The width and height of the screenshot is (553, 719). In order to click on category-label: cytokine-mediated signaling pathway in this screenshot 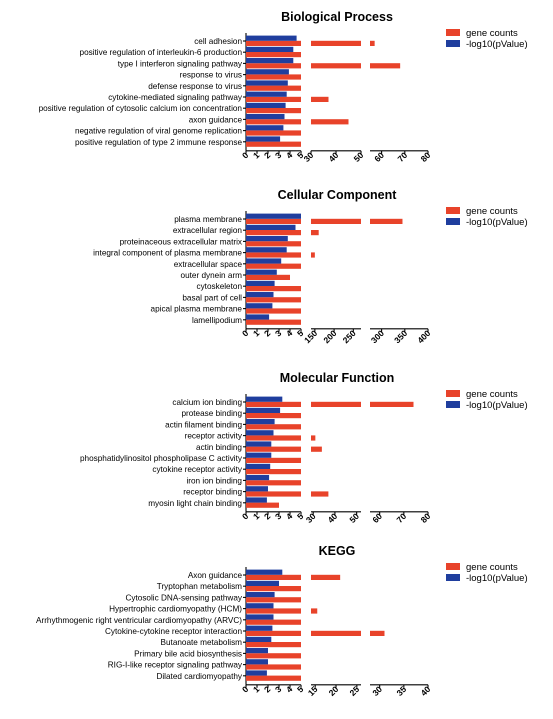, I will do `click(175, 97)`.